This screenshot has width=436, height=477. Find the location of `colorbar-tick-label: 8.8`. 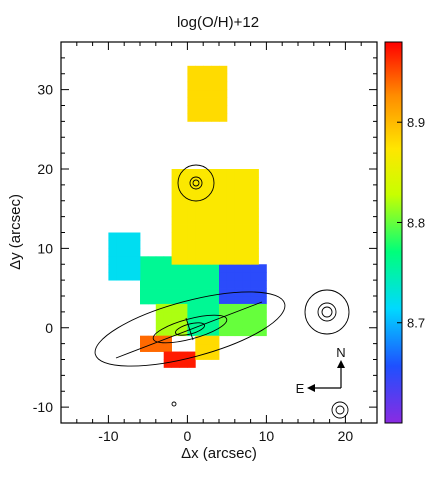

colorbar-tick-label: 8.8 is located at coordinates (416, 222).